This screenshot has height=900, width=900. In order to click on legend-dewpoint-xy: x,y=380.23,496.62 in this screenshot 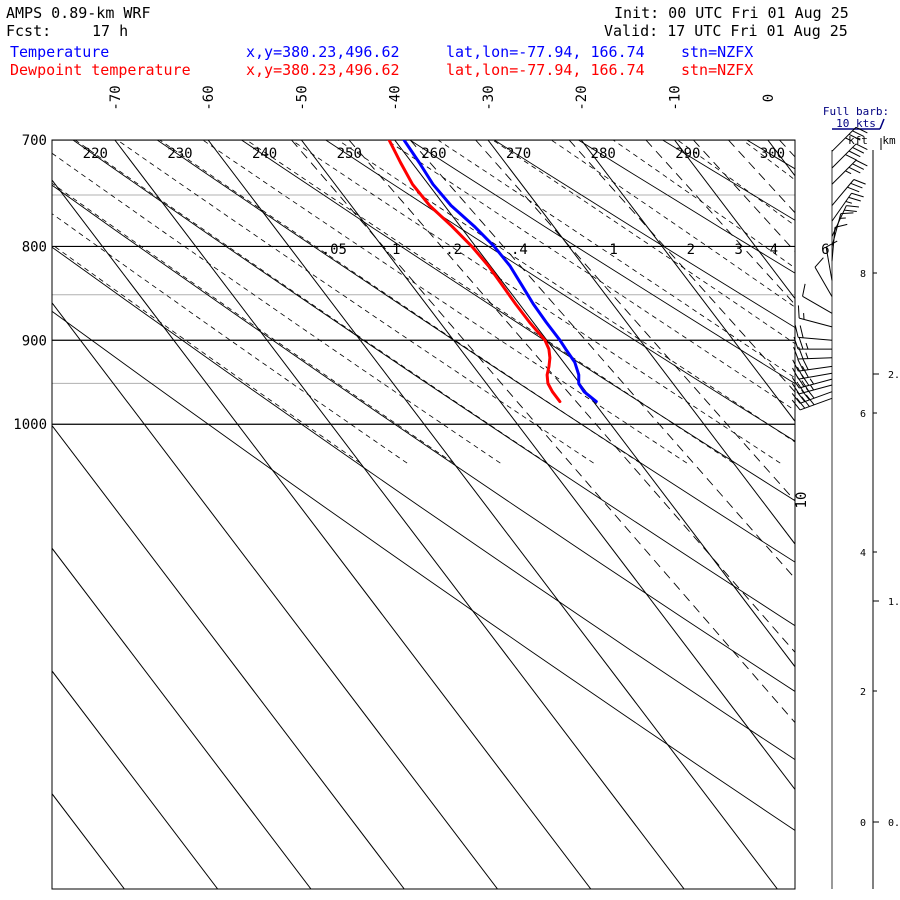, I will do `click(323, 70)`.